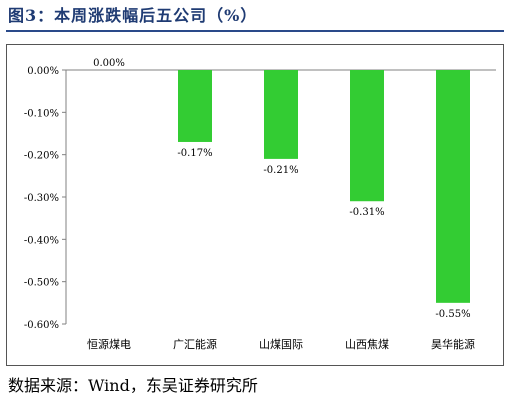 The height and width of the screenshot is (405, 510). What do you see at coordinates (41, 156) in the screenshot?
I see `y-tick-label: -0.20%` at bounding box center [41, 156].